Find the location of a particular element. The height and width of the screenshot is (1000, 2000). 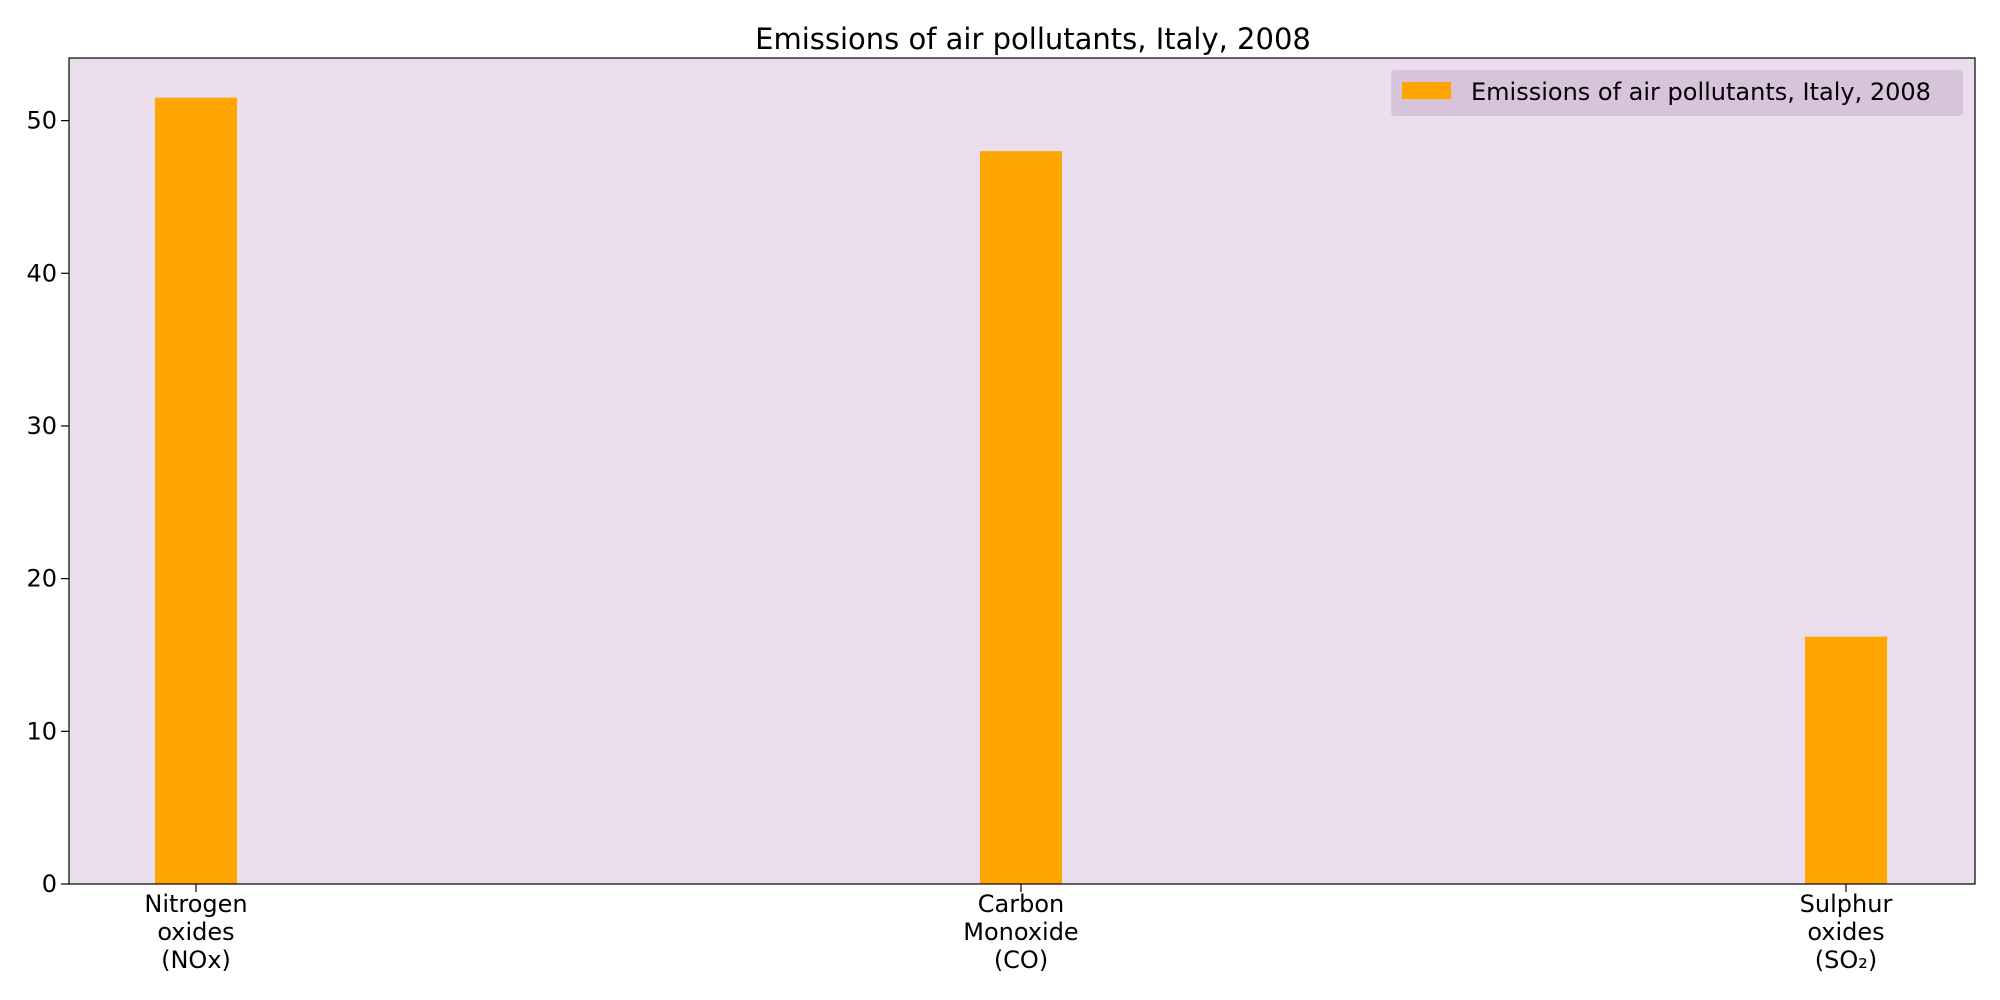

x-tick-label-line: (CO) is located at coordinates (1021, 960).